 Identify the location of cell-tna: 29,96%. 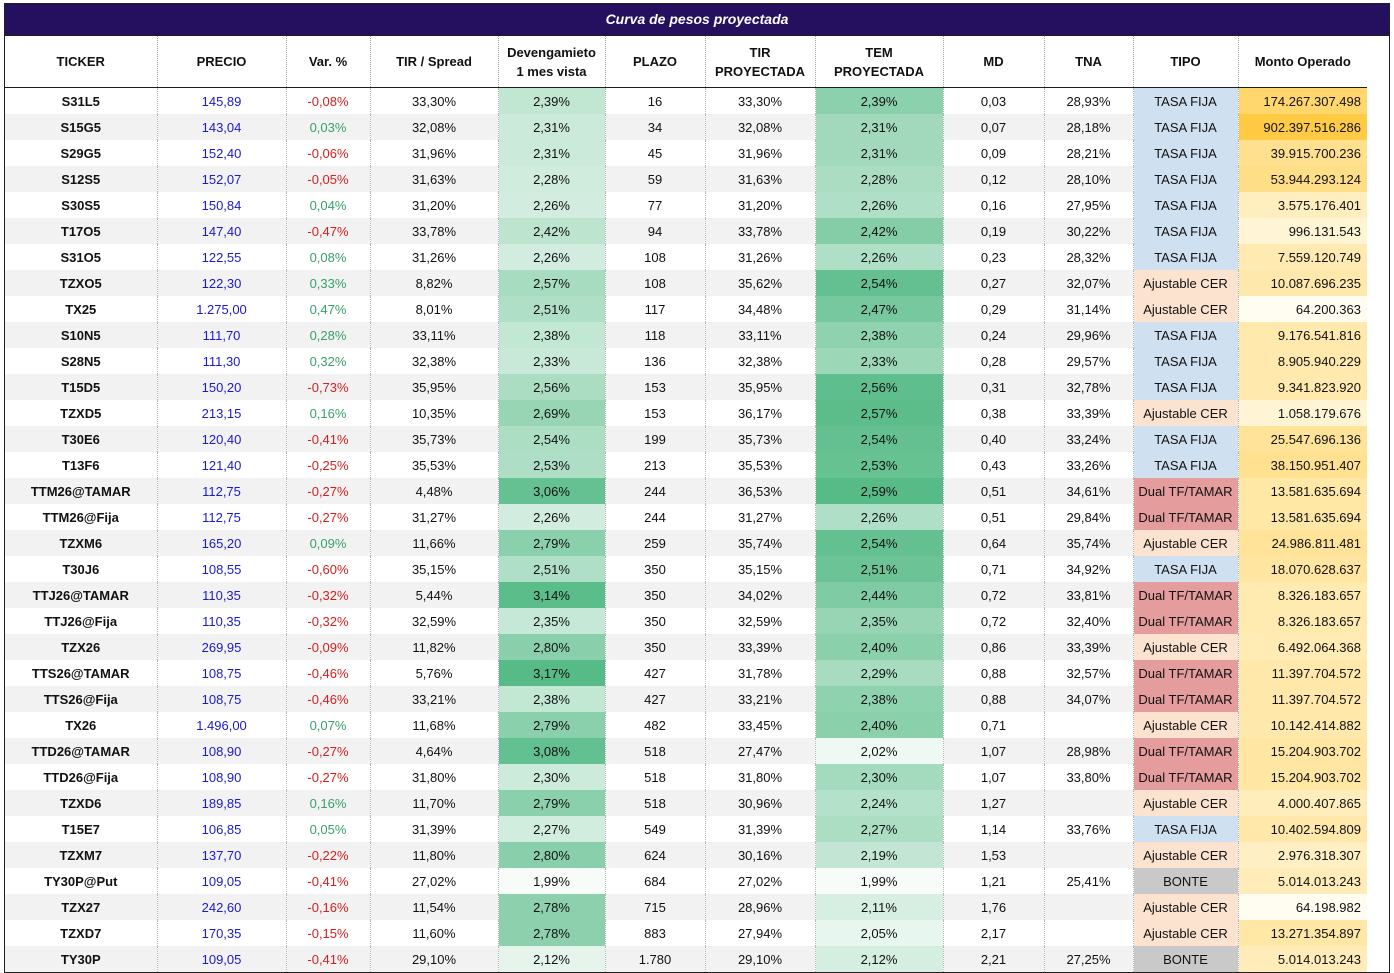
(1088, 335).